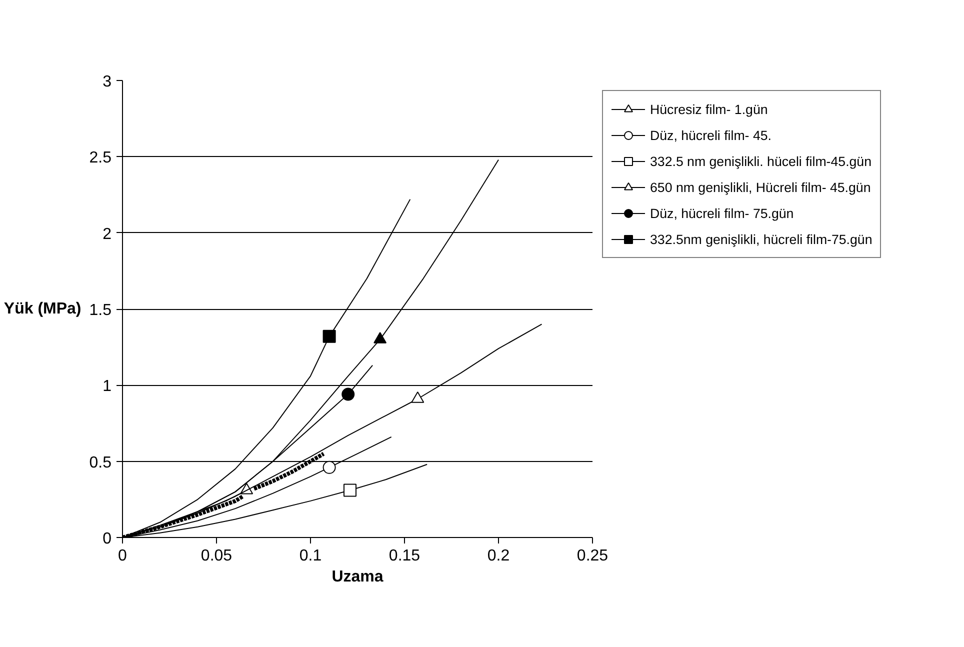 The height and width of the screenshot is (647, 964). What do you see at coordinates (722, 213) in the screenshot?
I see `legend-label: Düz, hücreli film- 75.gün` at bounding box center [722, 213].